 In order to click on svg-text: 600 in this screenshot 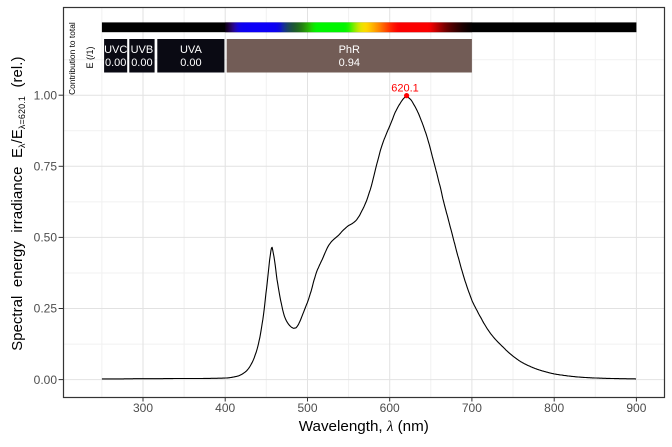, I will do `click(390, 408)`.